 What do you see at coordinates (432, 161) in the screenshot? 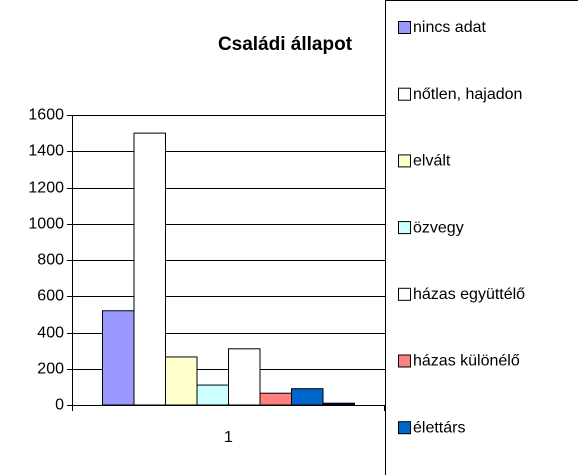
I see `legend-label: elvált` at bounding box center [432, 161].